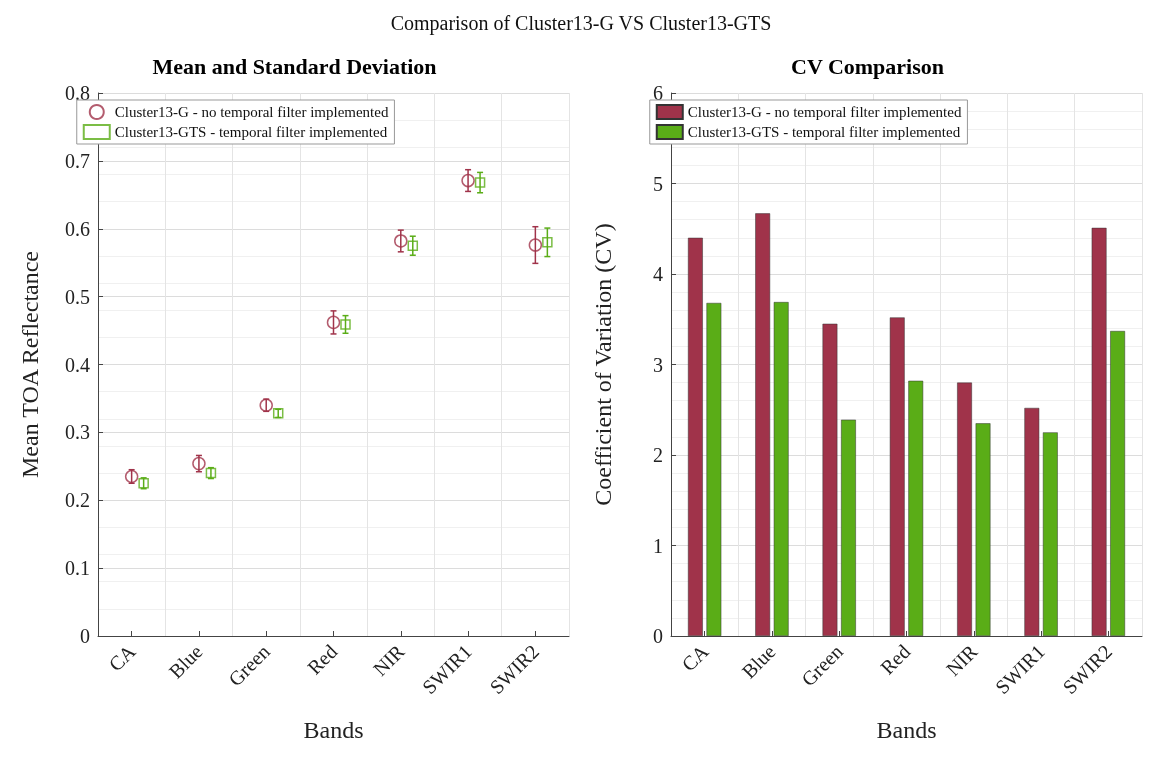 The width and height of the screenshot is (1162, 763). I want to click on y-tick-label: 0.6, so click(77, 228).